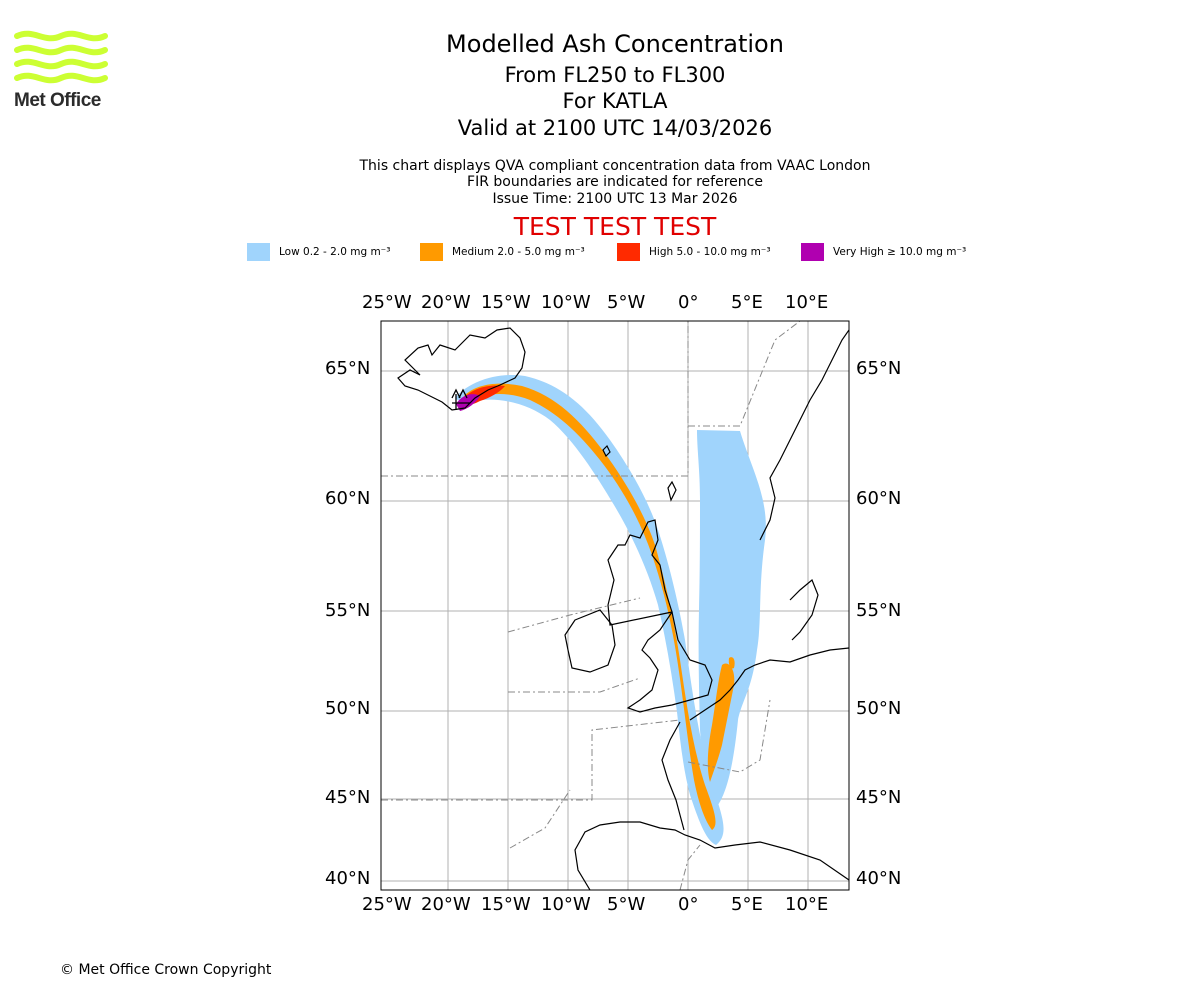 The image size is (1200, 1000). Describe the element at coordinates (812, 252) in the screenshot. I see `legend-swatch-very-high` at that location.